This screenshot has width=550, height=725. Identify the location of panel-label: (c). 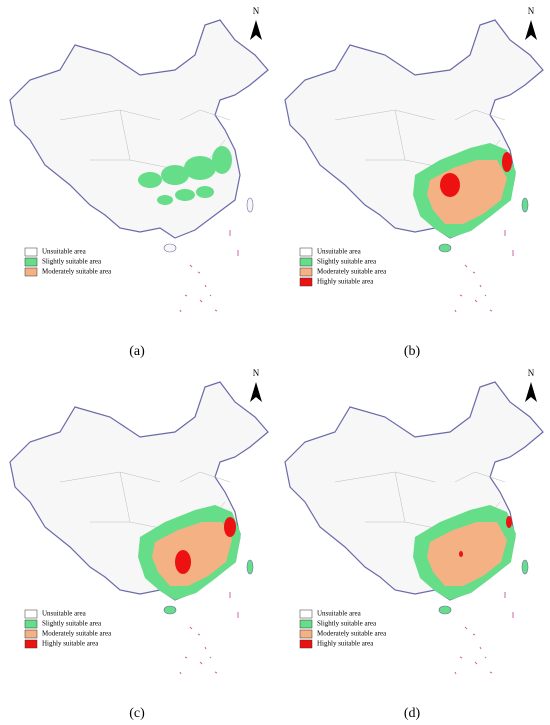
(137, 713).